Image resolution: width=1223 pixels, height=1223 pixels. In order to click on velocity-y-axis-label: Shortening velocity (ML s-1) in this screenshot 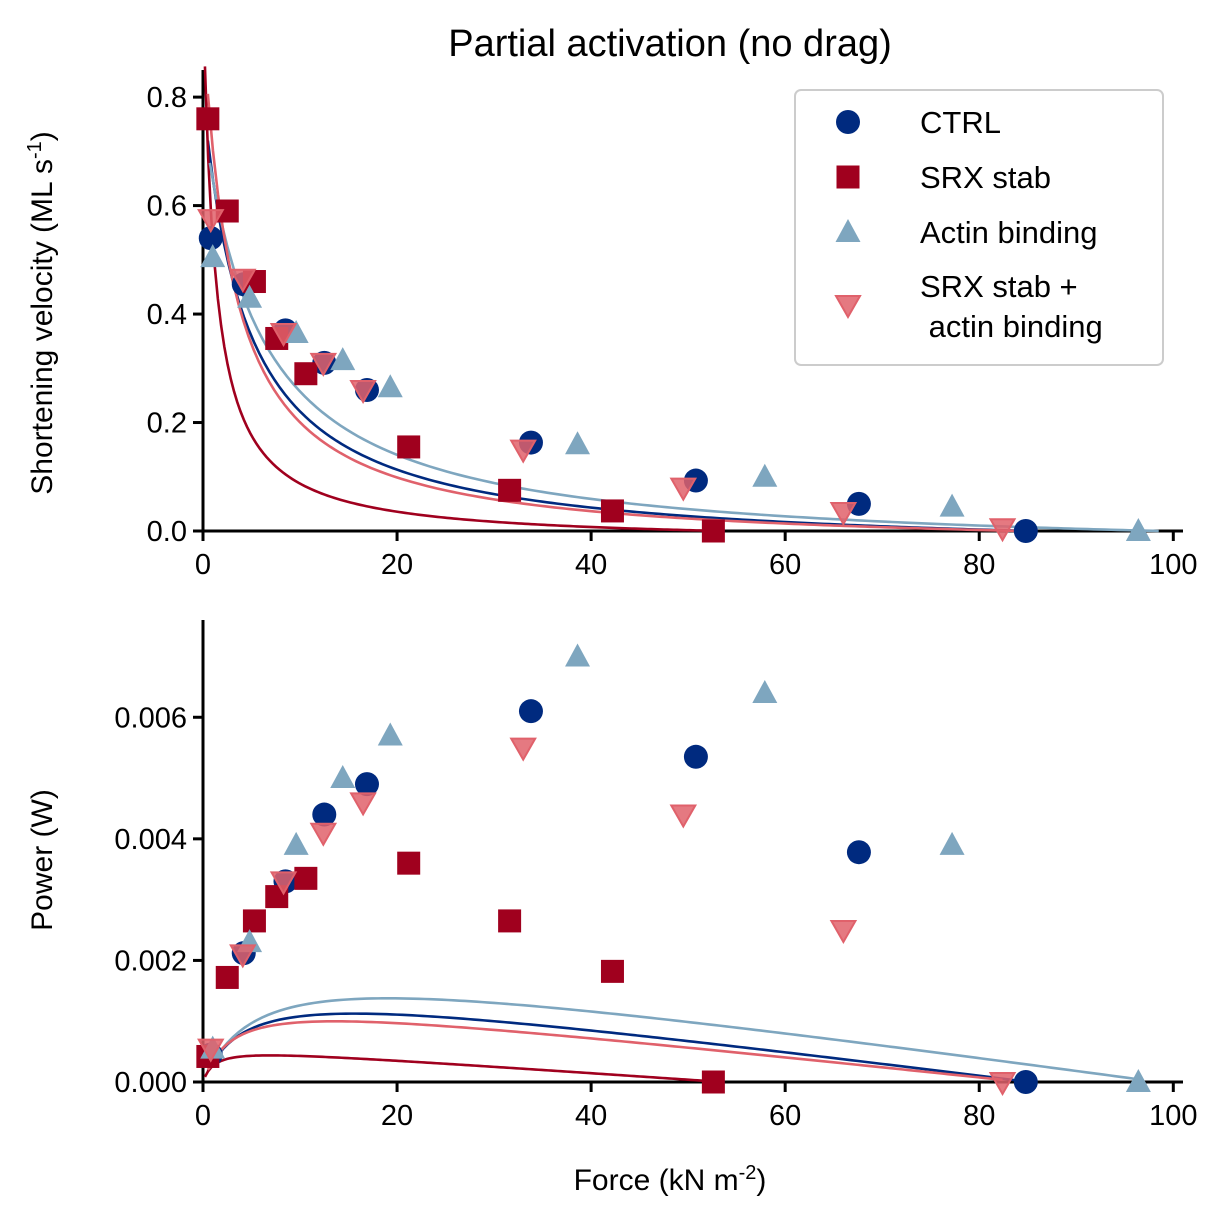, I will do `click(41, 313)`.